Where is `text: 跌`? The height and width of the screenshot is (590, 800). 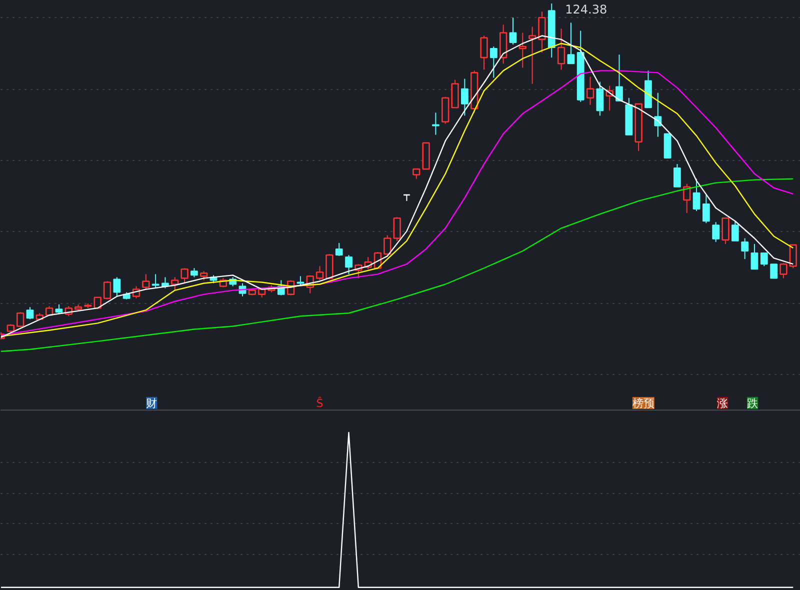
text: 跌 is located at coordinates (752, 403).